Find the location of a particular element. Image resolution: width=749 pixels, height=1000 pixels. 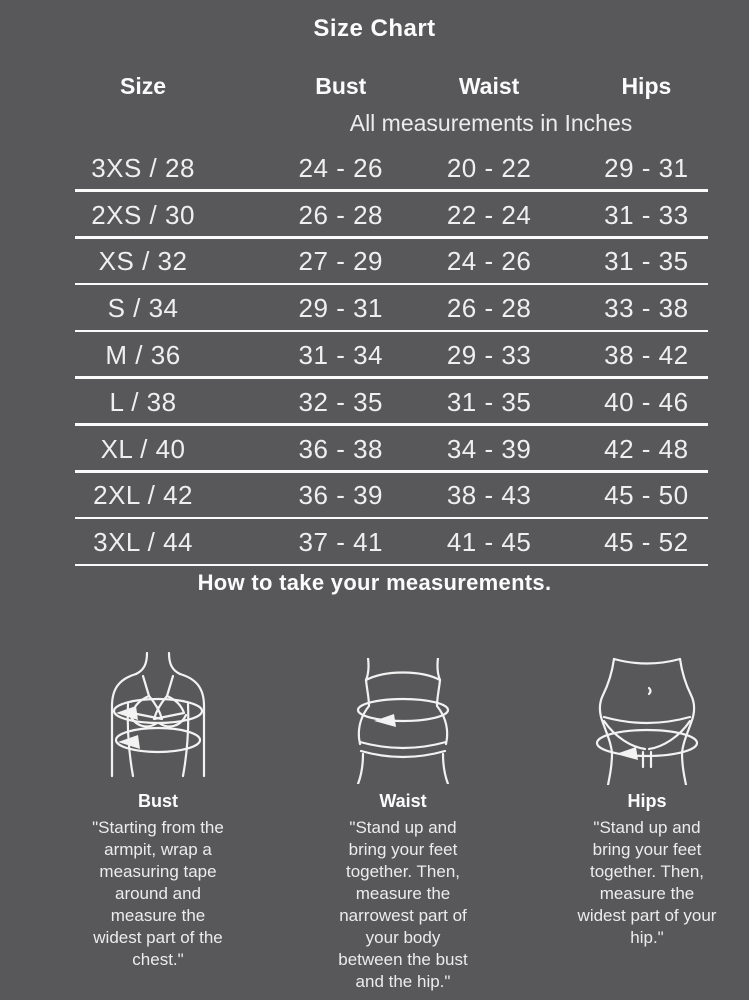

cell-bust: 26 - 28 is located at coordinates (340, 214).